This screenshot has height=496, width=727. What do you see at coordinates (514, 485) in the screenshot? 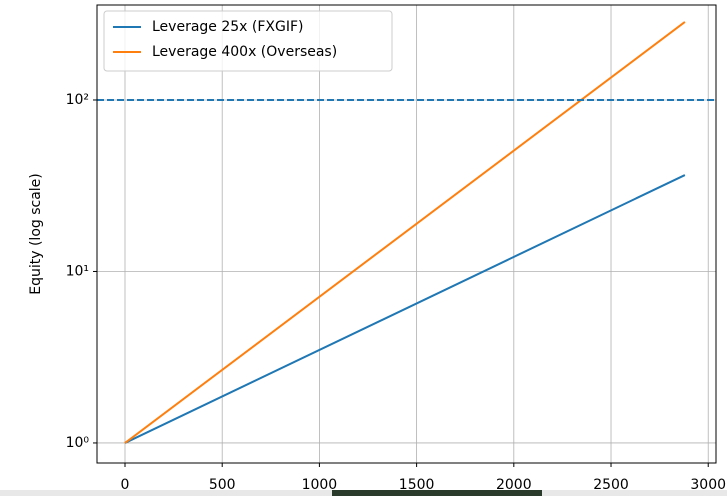
I see `x-tick-label: 2000` at bounding box center [514, 485].